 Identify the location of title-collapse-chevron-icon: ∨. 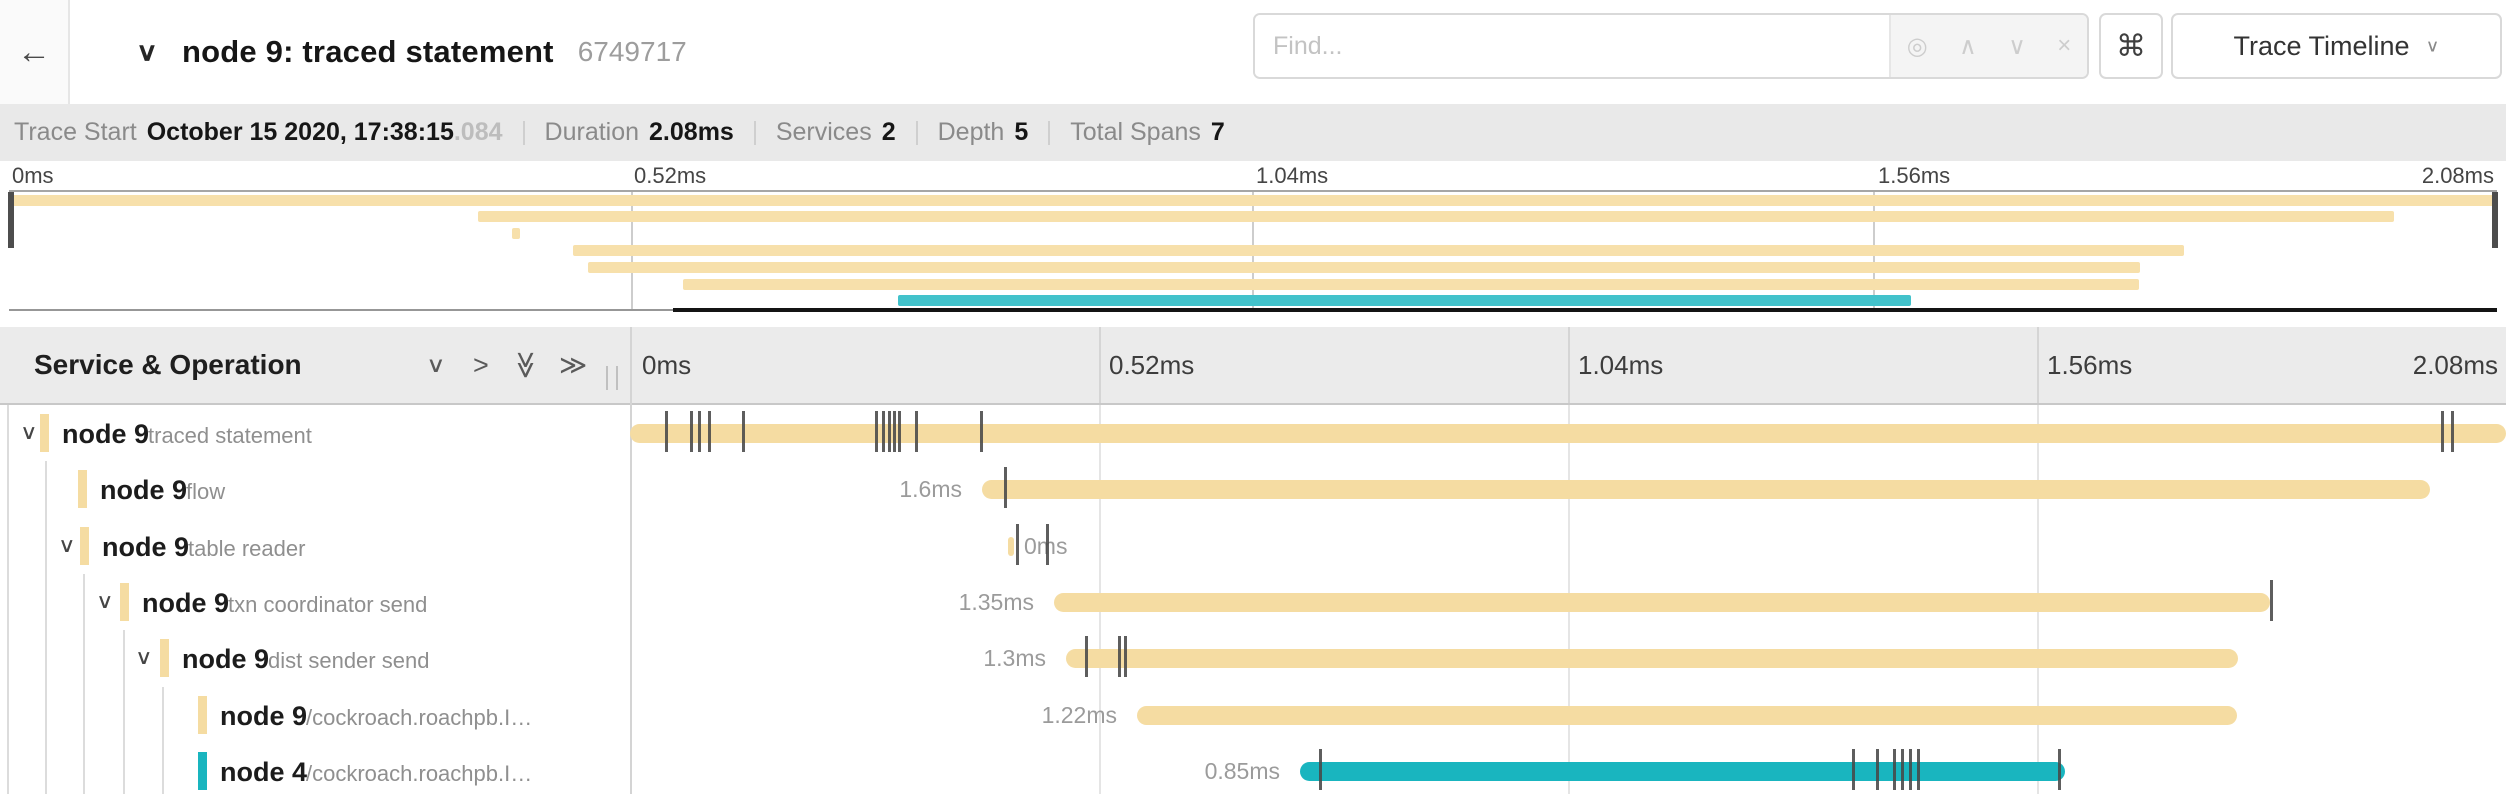
(147, 52).